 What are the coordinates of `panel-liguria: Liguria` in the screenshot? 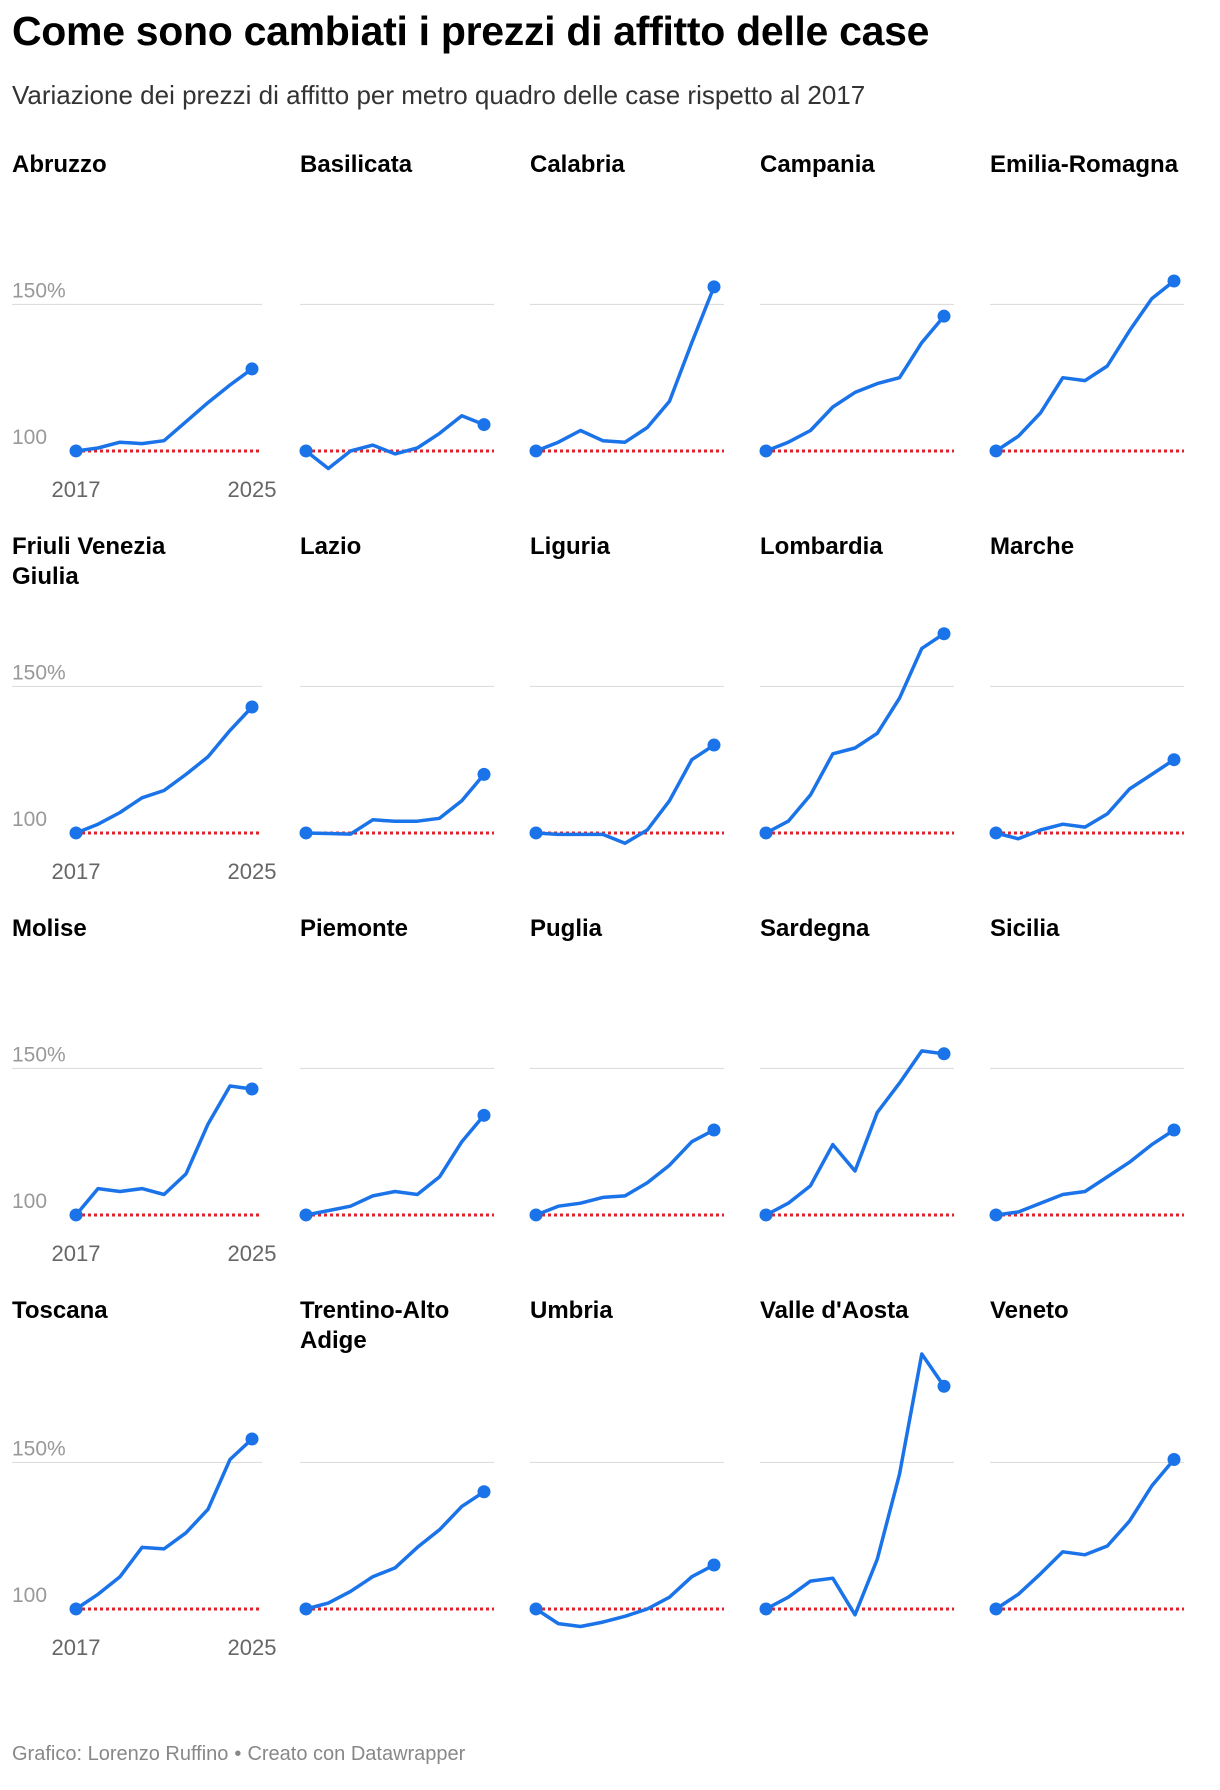 It's located at (630, 717).